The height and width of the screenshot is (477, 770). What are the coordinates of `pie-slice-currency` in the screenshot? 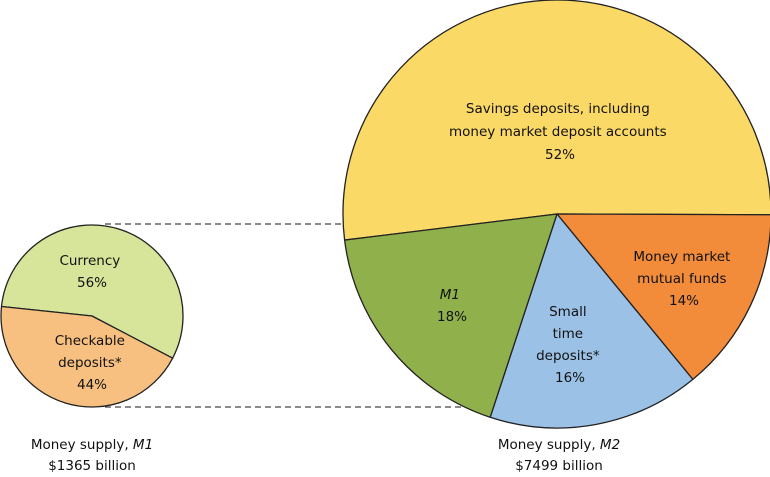 It's located at (92, 291).